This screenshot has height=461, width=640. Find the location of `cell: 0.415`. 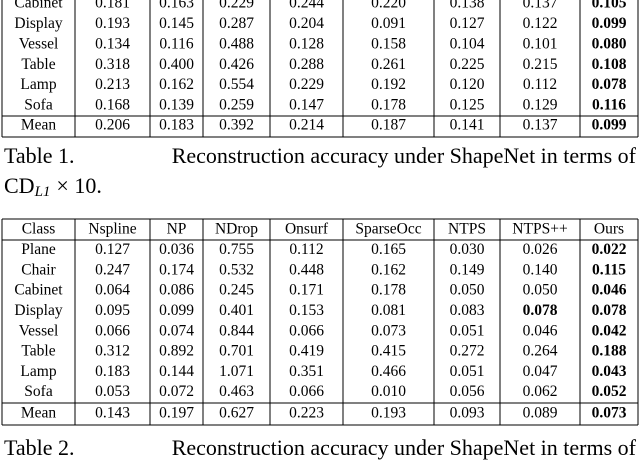

cell: 0.415 is located at coordinates (388, 351).